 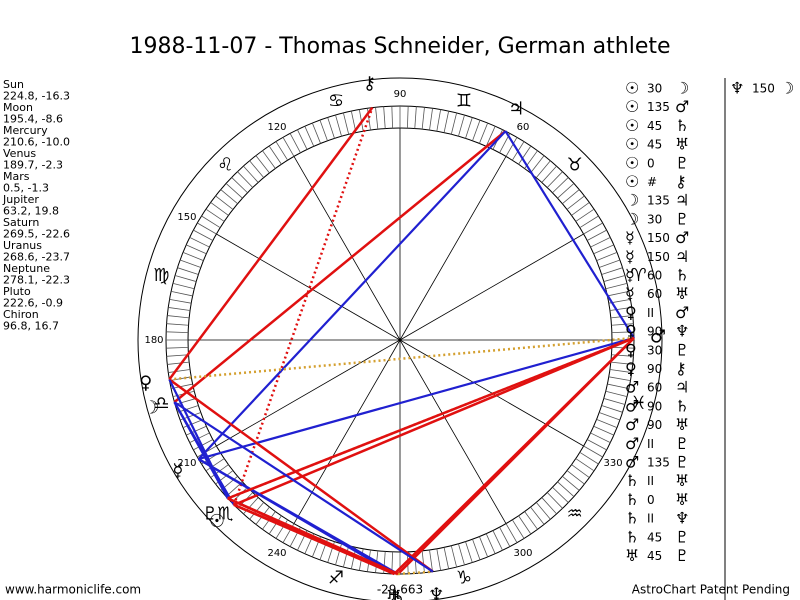 I want to click on planet-name: Chiron, so click(x=21, y=314).